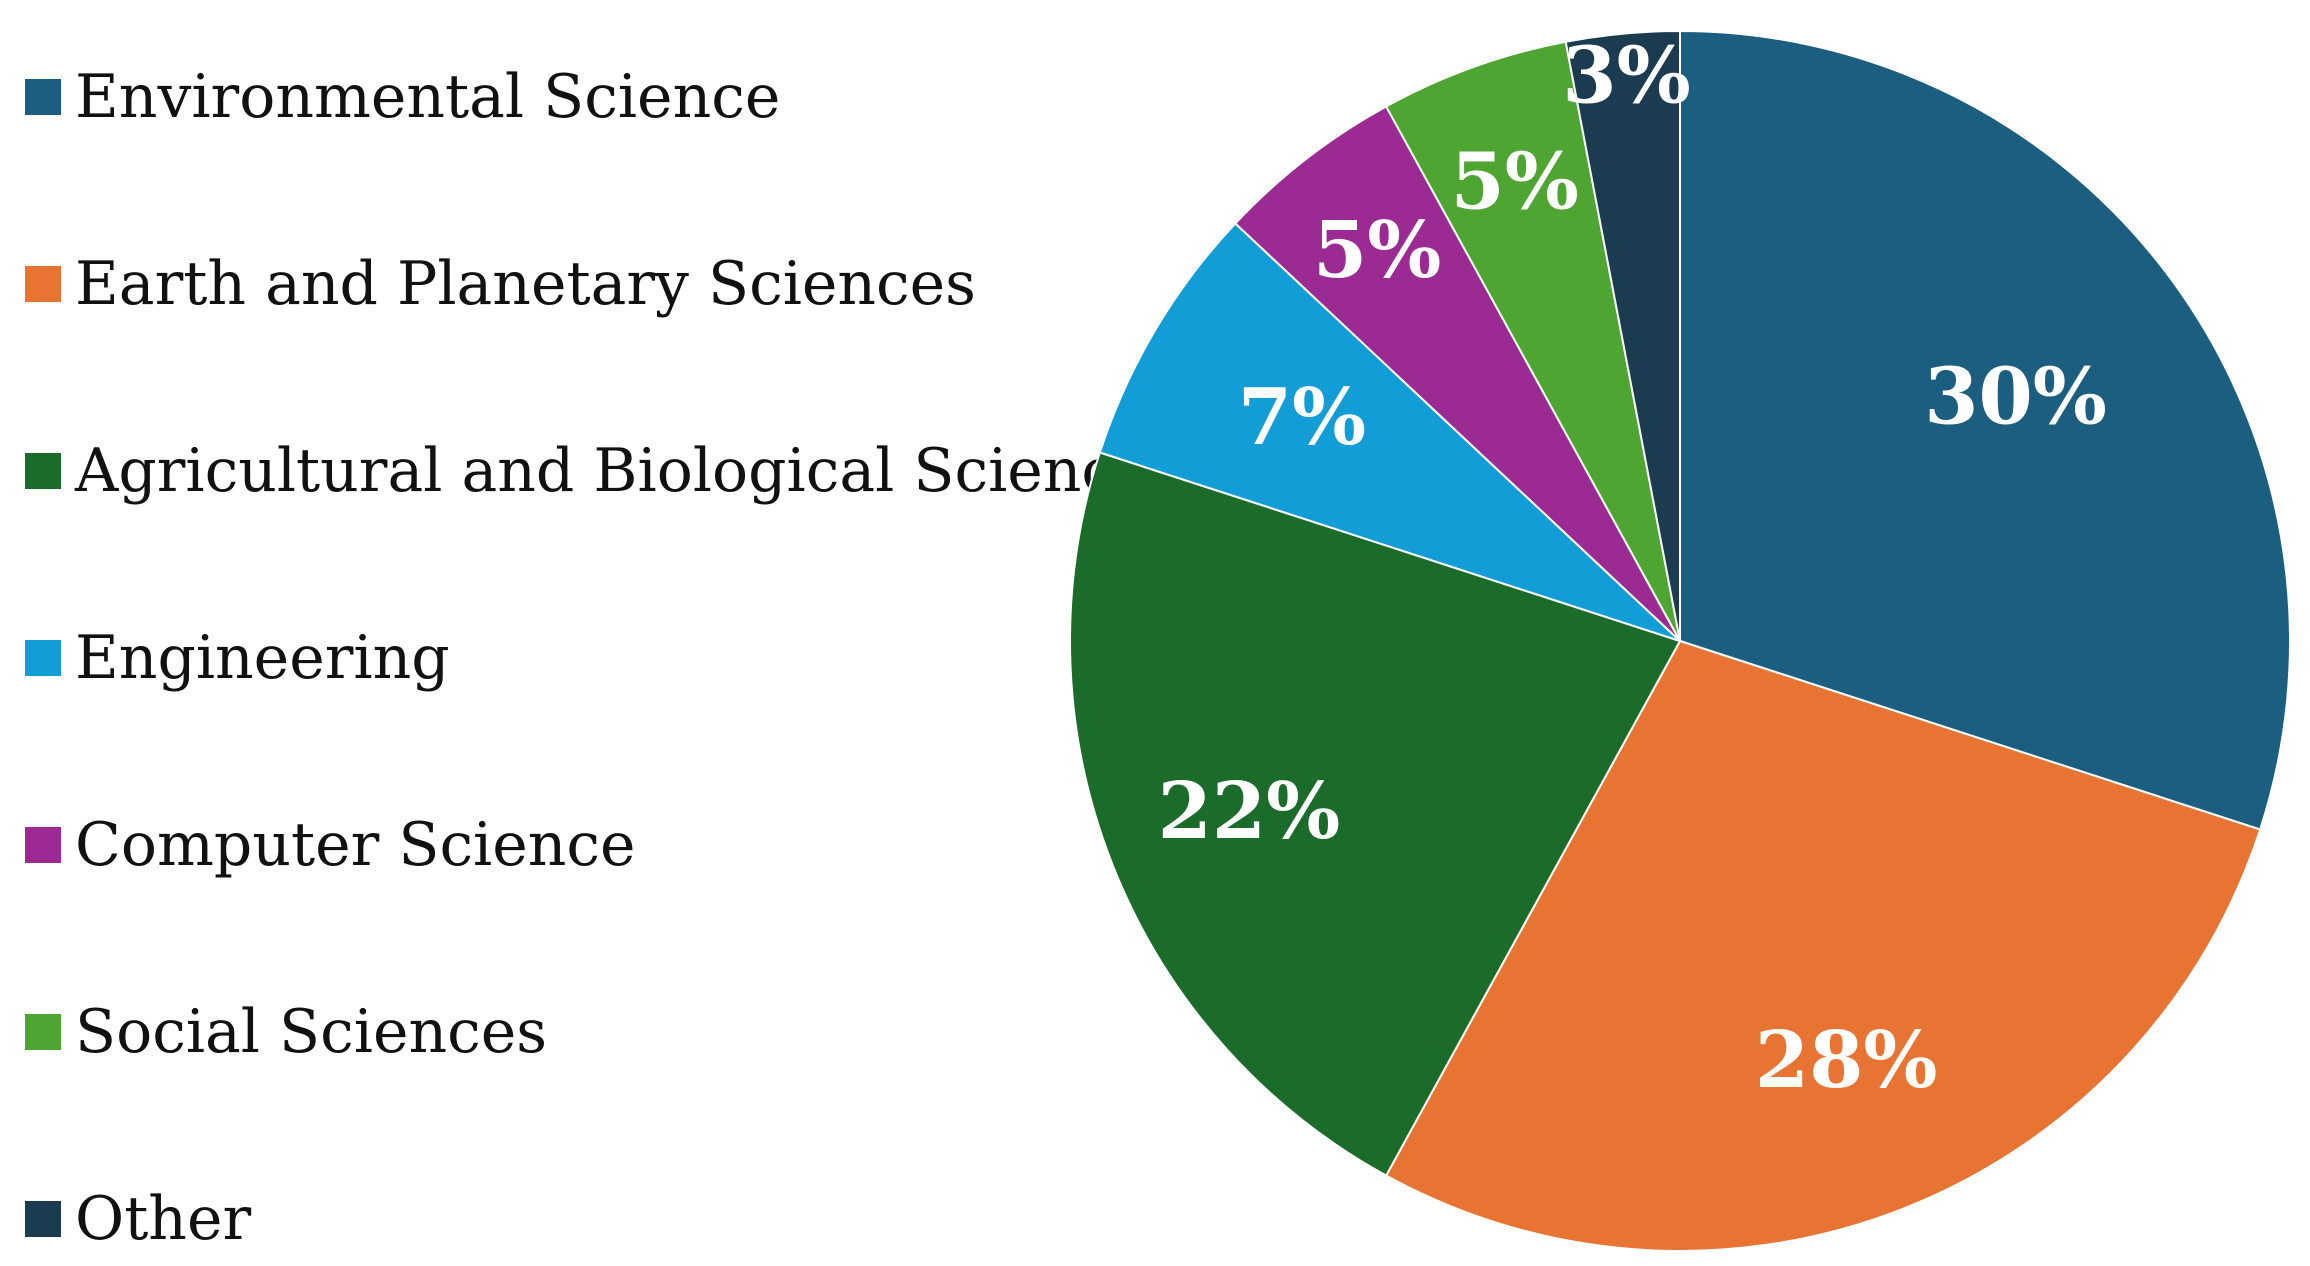 This screenshot has height=1266, width=2310. I want to click on slice-label-social-sciences: 5%, so click(1515, 181).